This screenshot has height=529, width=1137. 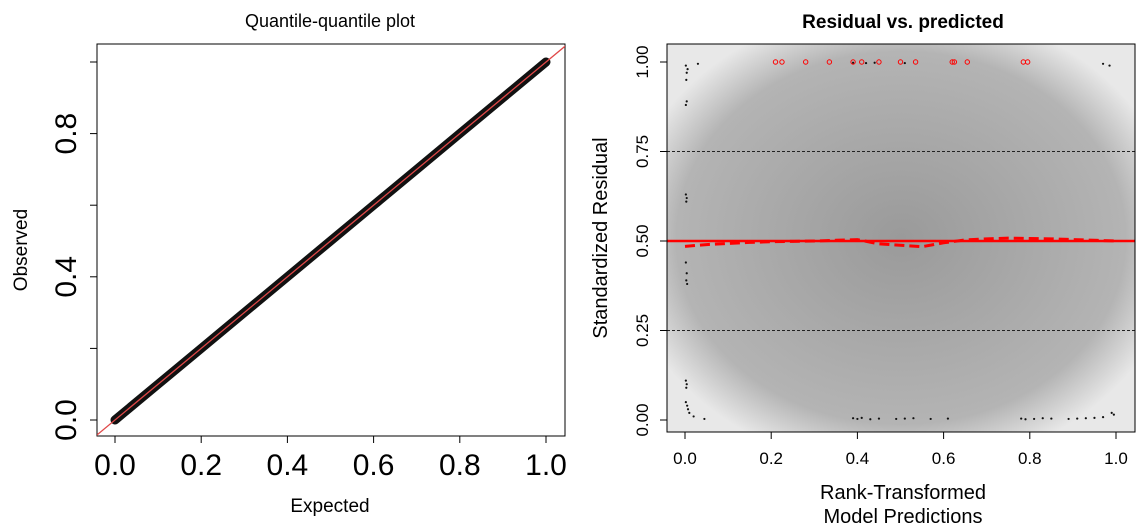 I want to click on qq-ytick-label: 0.8, so click(x=66, y=134).